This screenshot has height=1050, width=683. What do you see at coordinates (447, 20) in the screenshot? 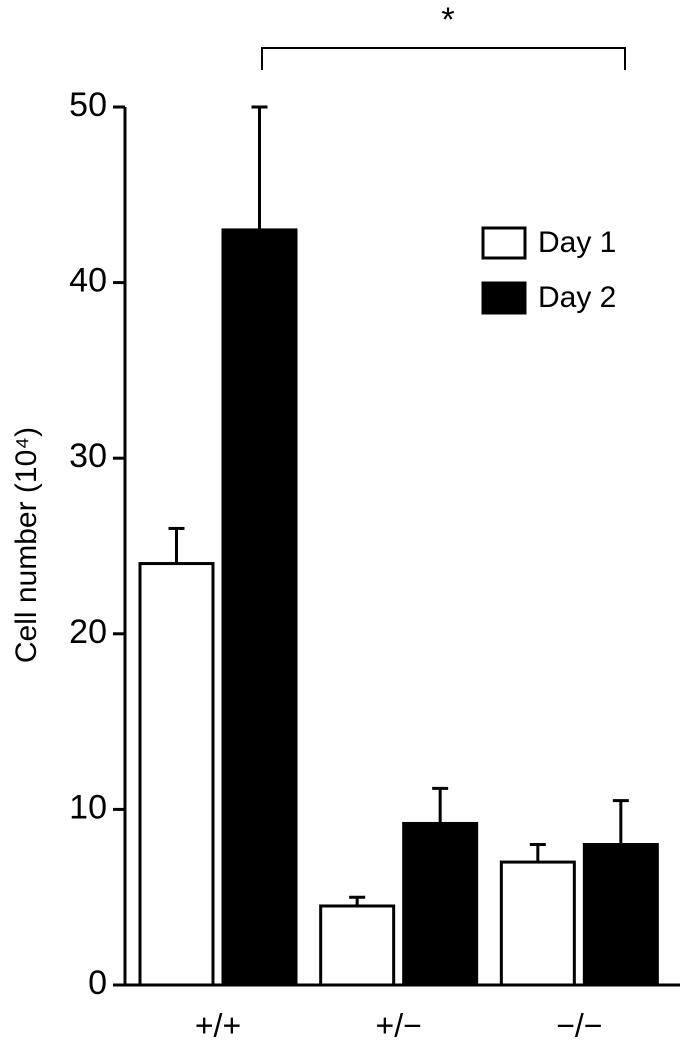
I see `significance-star: *` at bounding box center [447, 20].